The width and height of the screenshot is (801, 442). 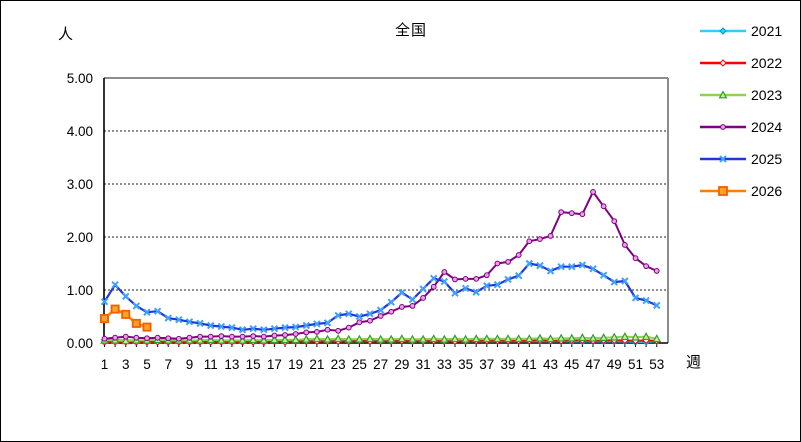 What do you see at coordinates (486, 364) in the screenshot?
I see `x-tick-label: 37` at bounding box center [486, 364].